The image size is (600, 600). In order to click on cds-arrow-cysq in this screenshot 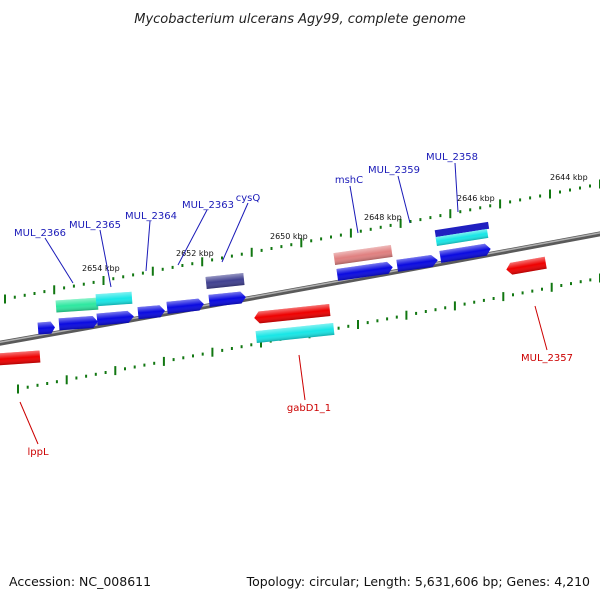, I will do `click(227, 299)`.